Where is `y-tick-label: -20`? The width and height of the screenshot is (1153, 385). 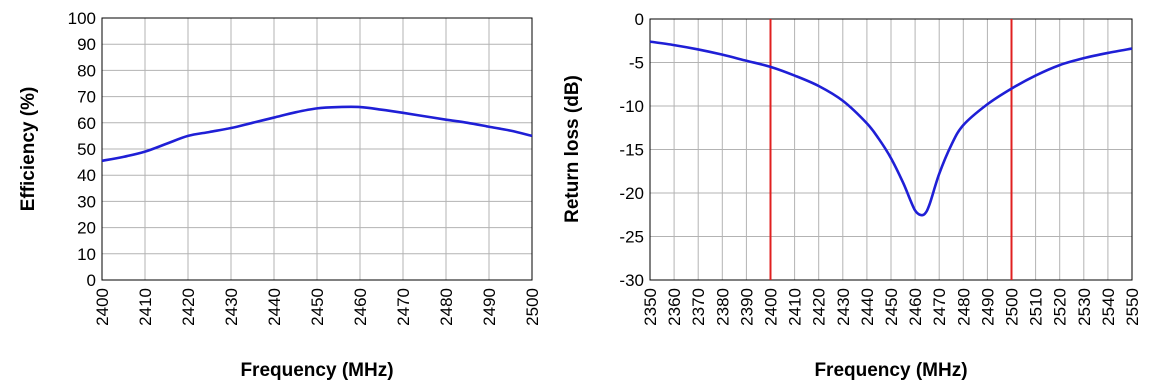 y-tick-label: -20 is located at coordinates (631, 193).